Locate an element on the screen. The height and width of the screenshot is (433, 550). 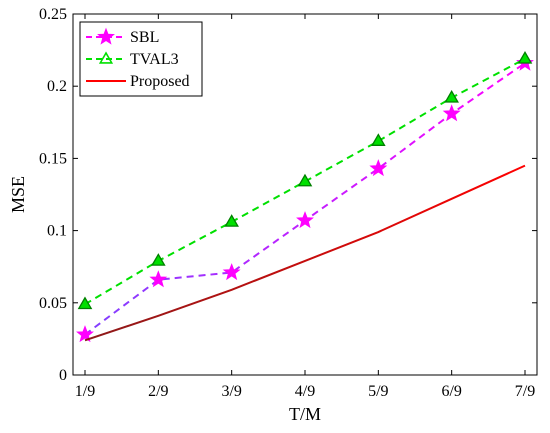
legend: SBL TVAL3 Proposed is located at coordinates (141, 59).